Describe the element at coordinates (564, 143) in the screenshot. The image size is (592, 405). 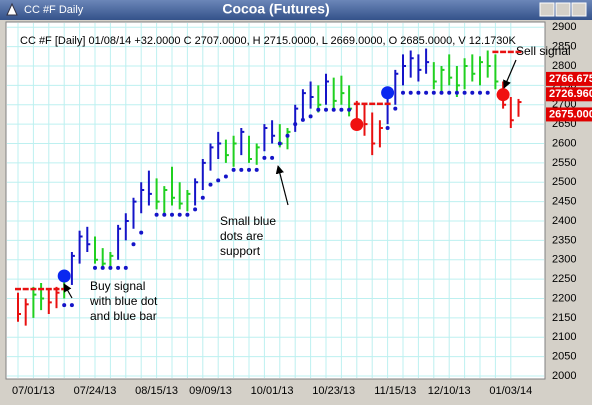
I see `y-tick-label: 2600` at that location.